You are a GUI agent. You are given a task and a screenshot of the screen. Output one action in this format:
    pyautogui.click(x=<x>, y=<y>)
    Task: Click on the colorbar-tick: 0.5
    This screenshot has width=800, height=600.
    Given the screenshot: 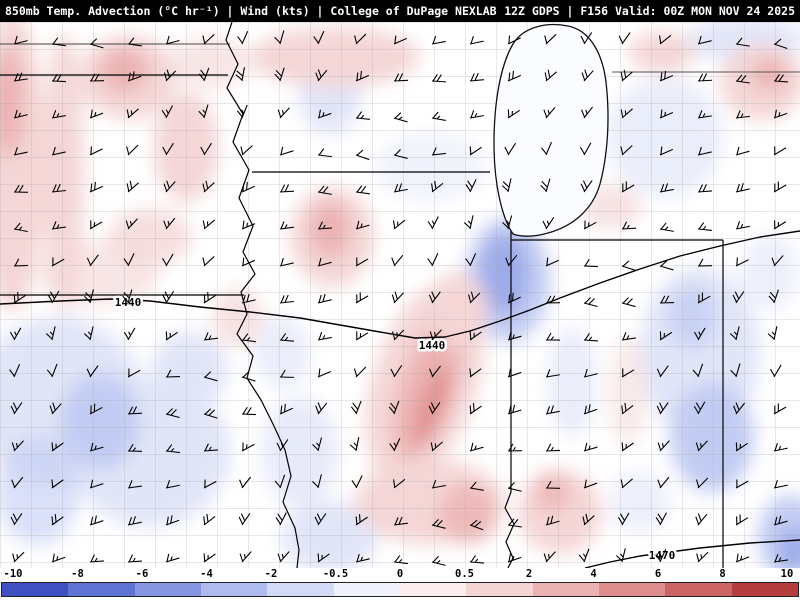 What is the action you would take?
    pyautogui.click(x=464, y=574)
    